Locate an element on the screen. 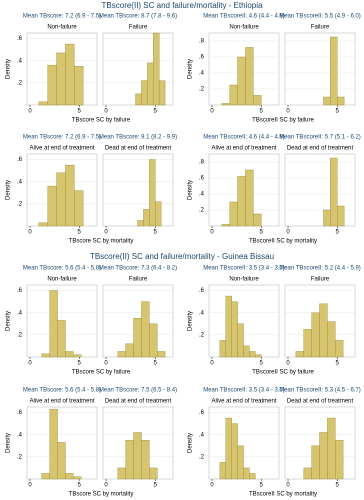 Image resolution: width=364 pixels, height=500 pixels. panel-title: Mean TBscore: 5.6 (5.4 - 5.8) is located at coordinates (62, 391).